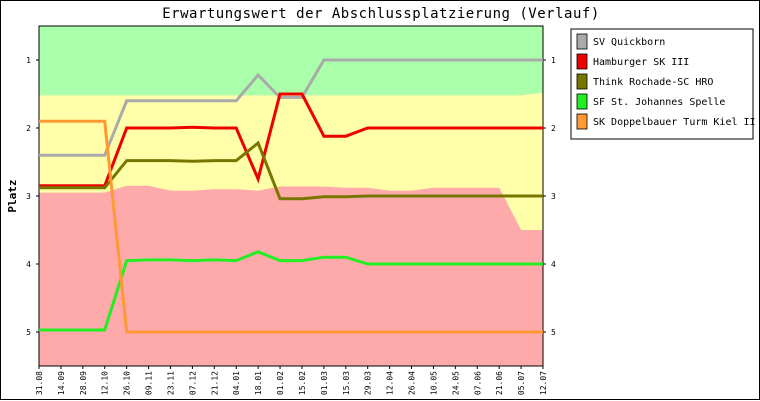 The height and width of the screenshot is (401, 760). Describe the element at coordinates (127, 383) in the screenshot. I see `x-tick-label: 26.10` at that location.